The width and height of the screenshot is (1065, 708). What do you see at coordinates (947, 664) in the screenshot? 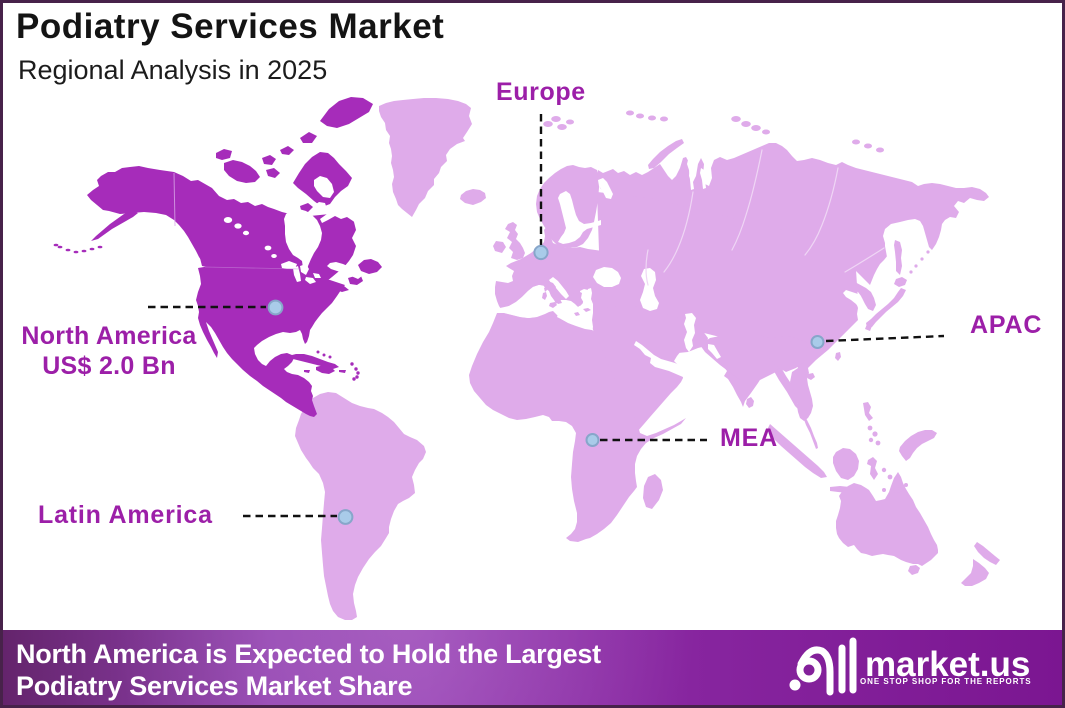
I see `svg-text: market.us` at bounding box center [947, 664].